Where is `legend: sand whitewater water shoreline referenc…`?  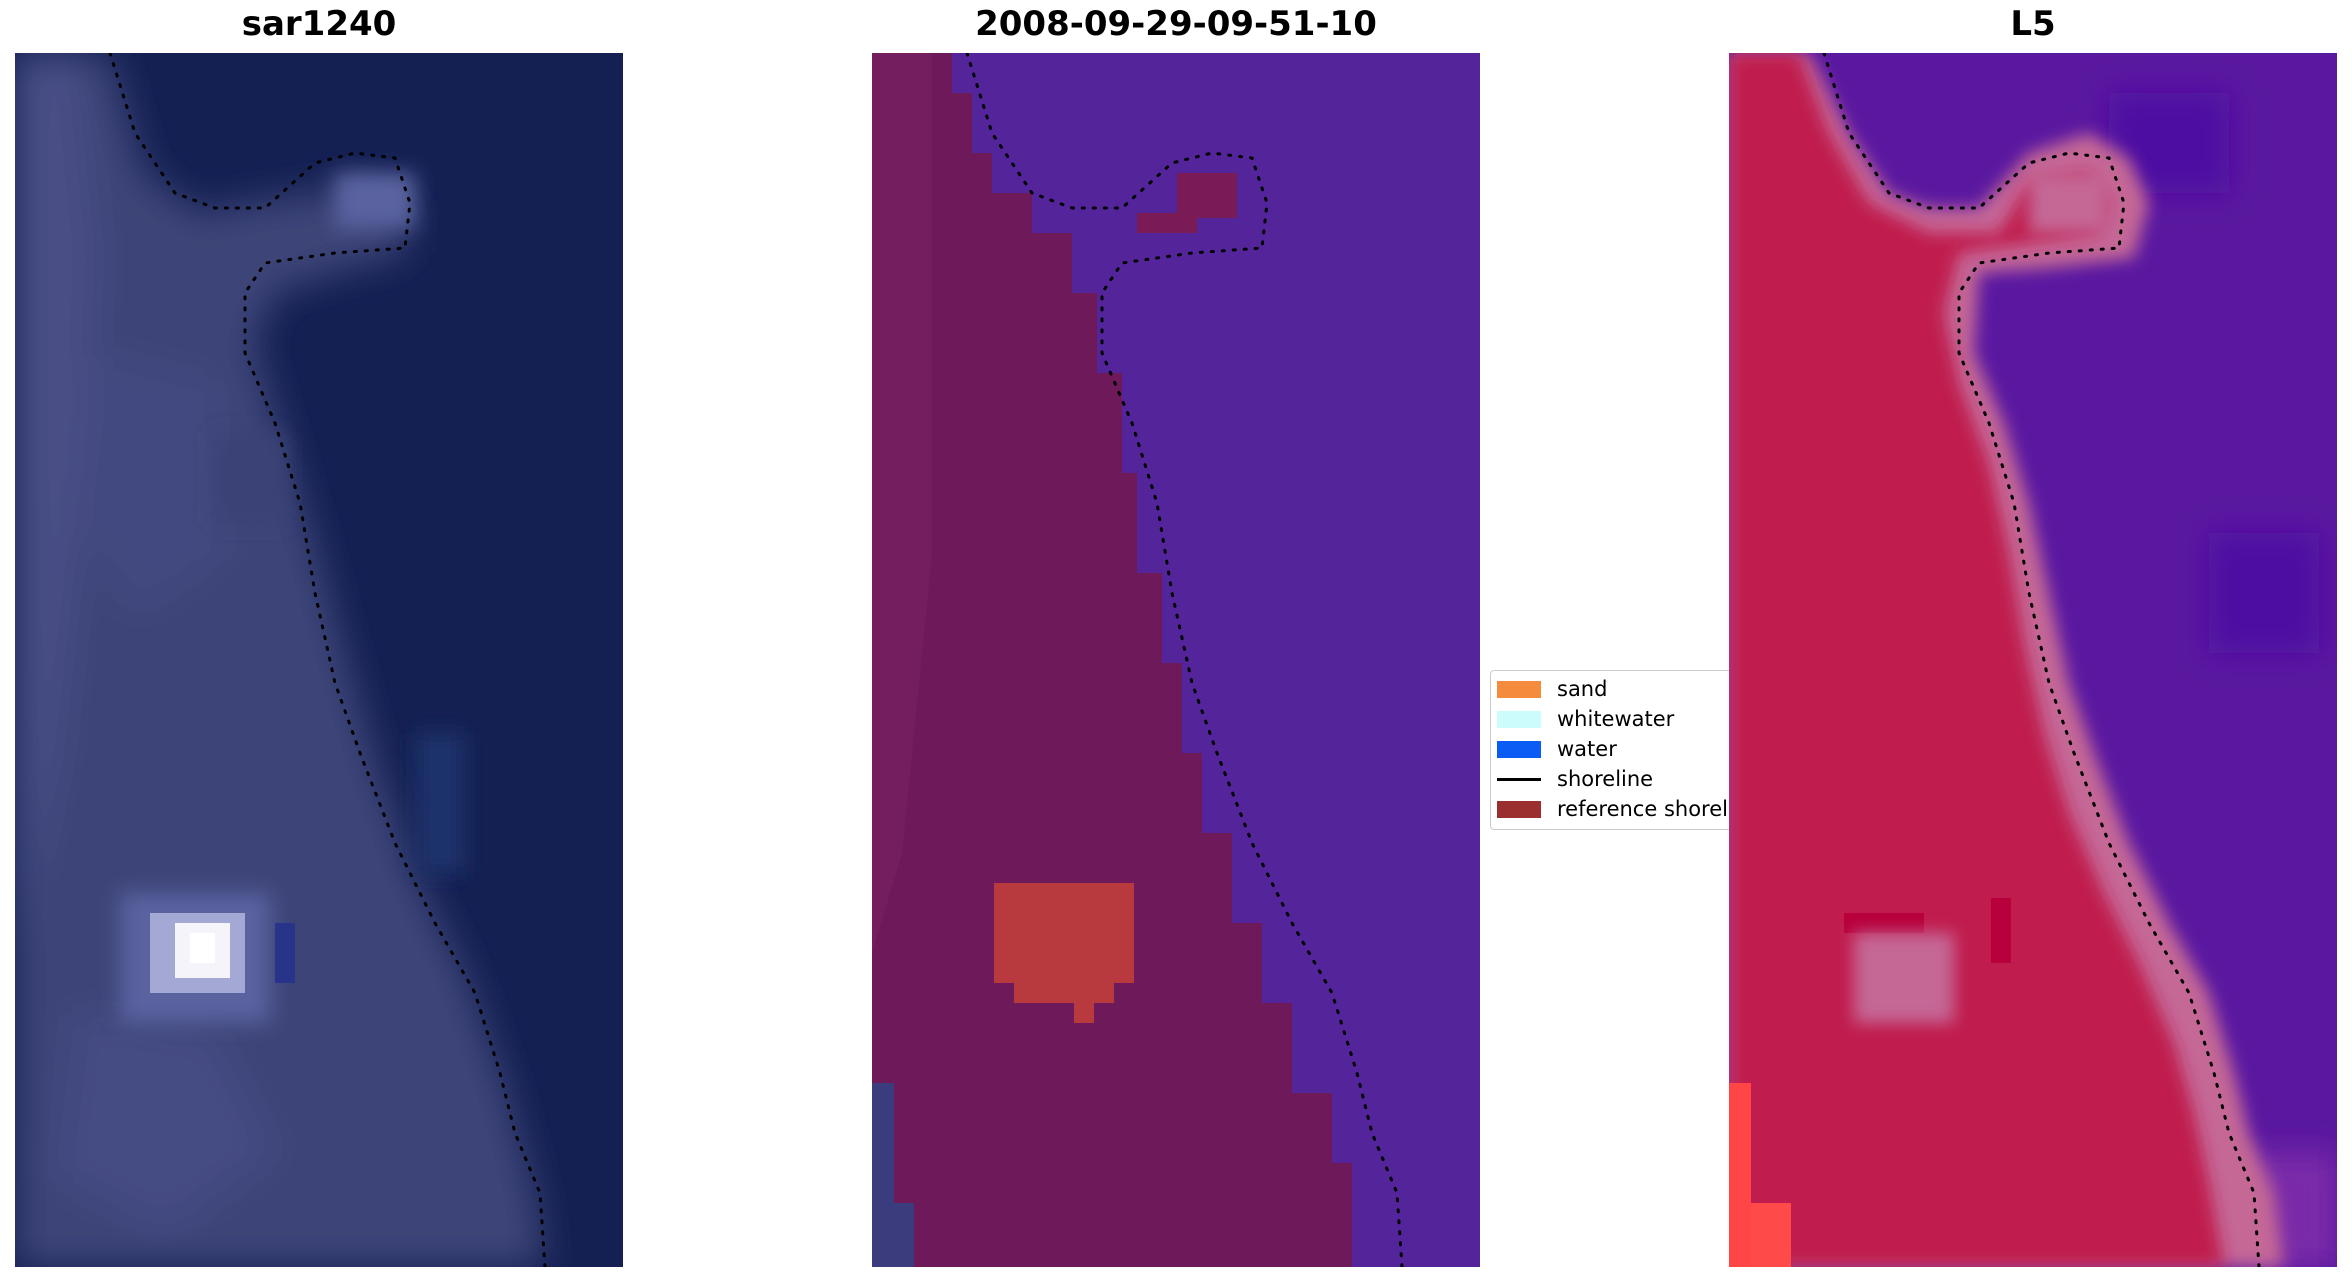
legend: sand whitewater water shoreline referenc… is located at coordinates (1610, 750).